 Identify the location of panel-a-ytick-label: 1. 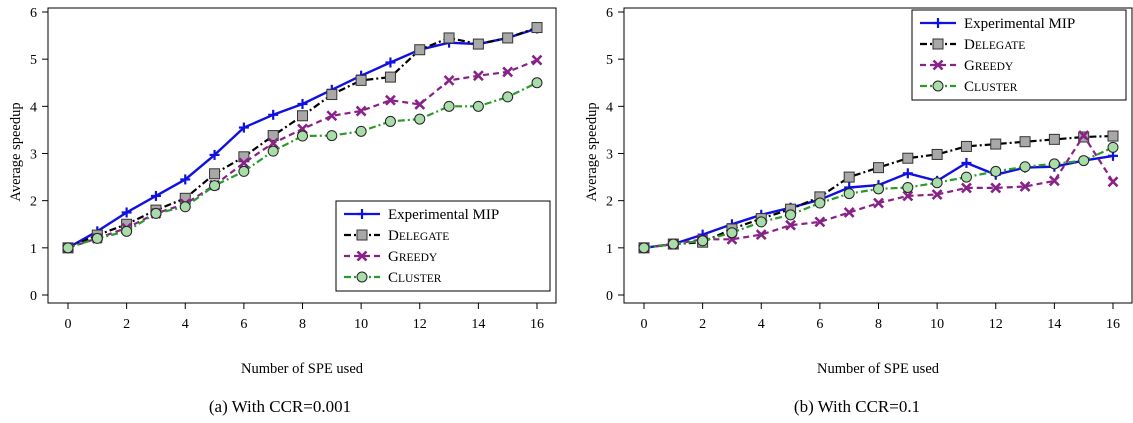
(33, 249).